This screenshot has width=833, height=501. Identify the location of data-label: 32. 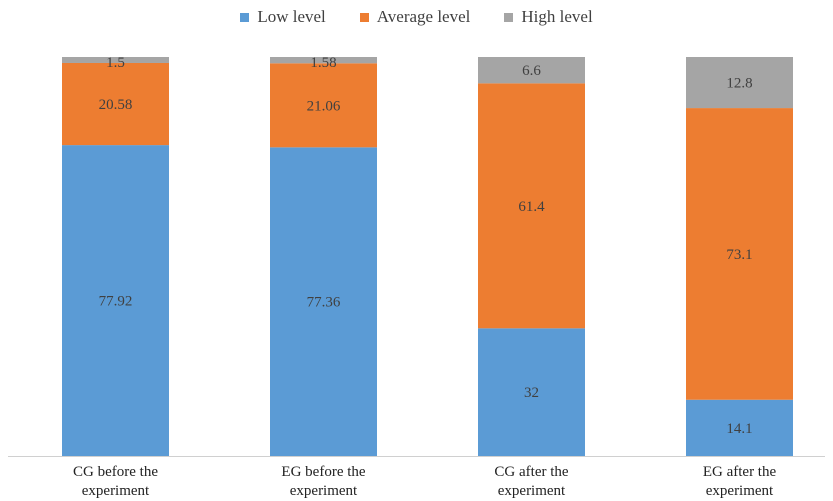
(531, 393).